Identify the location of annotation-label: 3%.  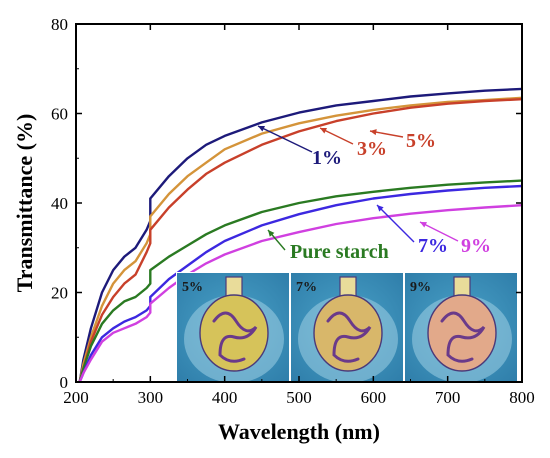
(372, 149).